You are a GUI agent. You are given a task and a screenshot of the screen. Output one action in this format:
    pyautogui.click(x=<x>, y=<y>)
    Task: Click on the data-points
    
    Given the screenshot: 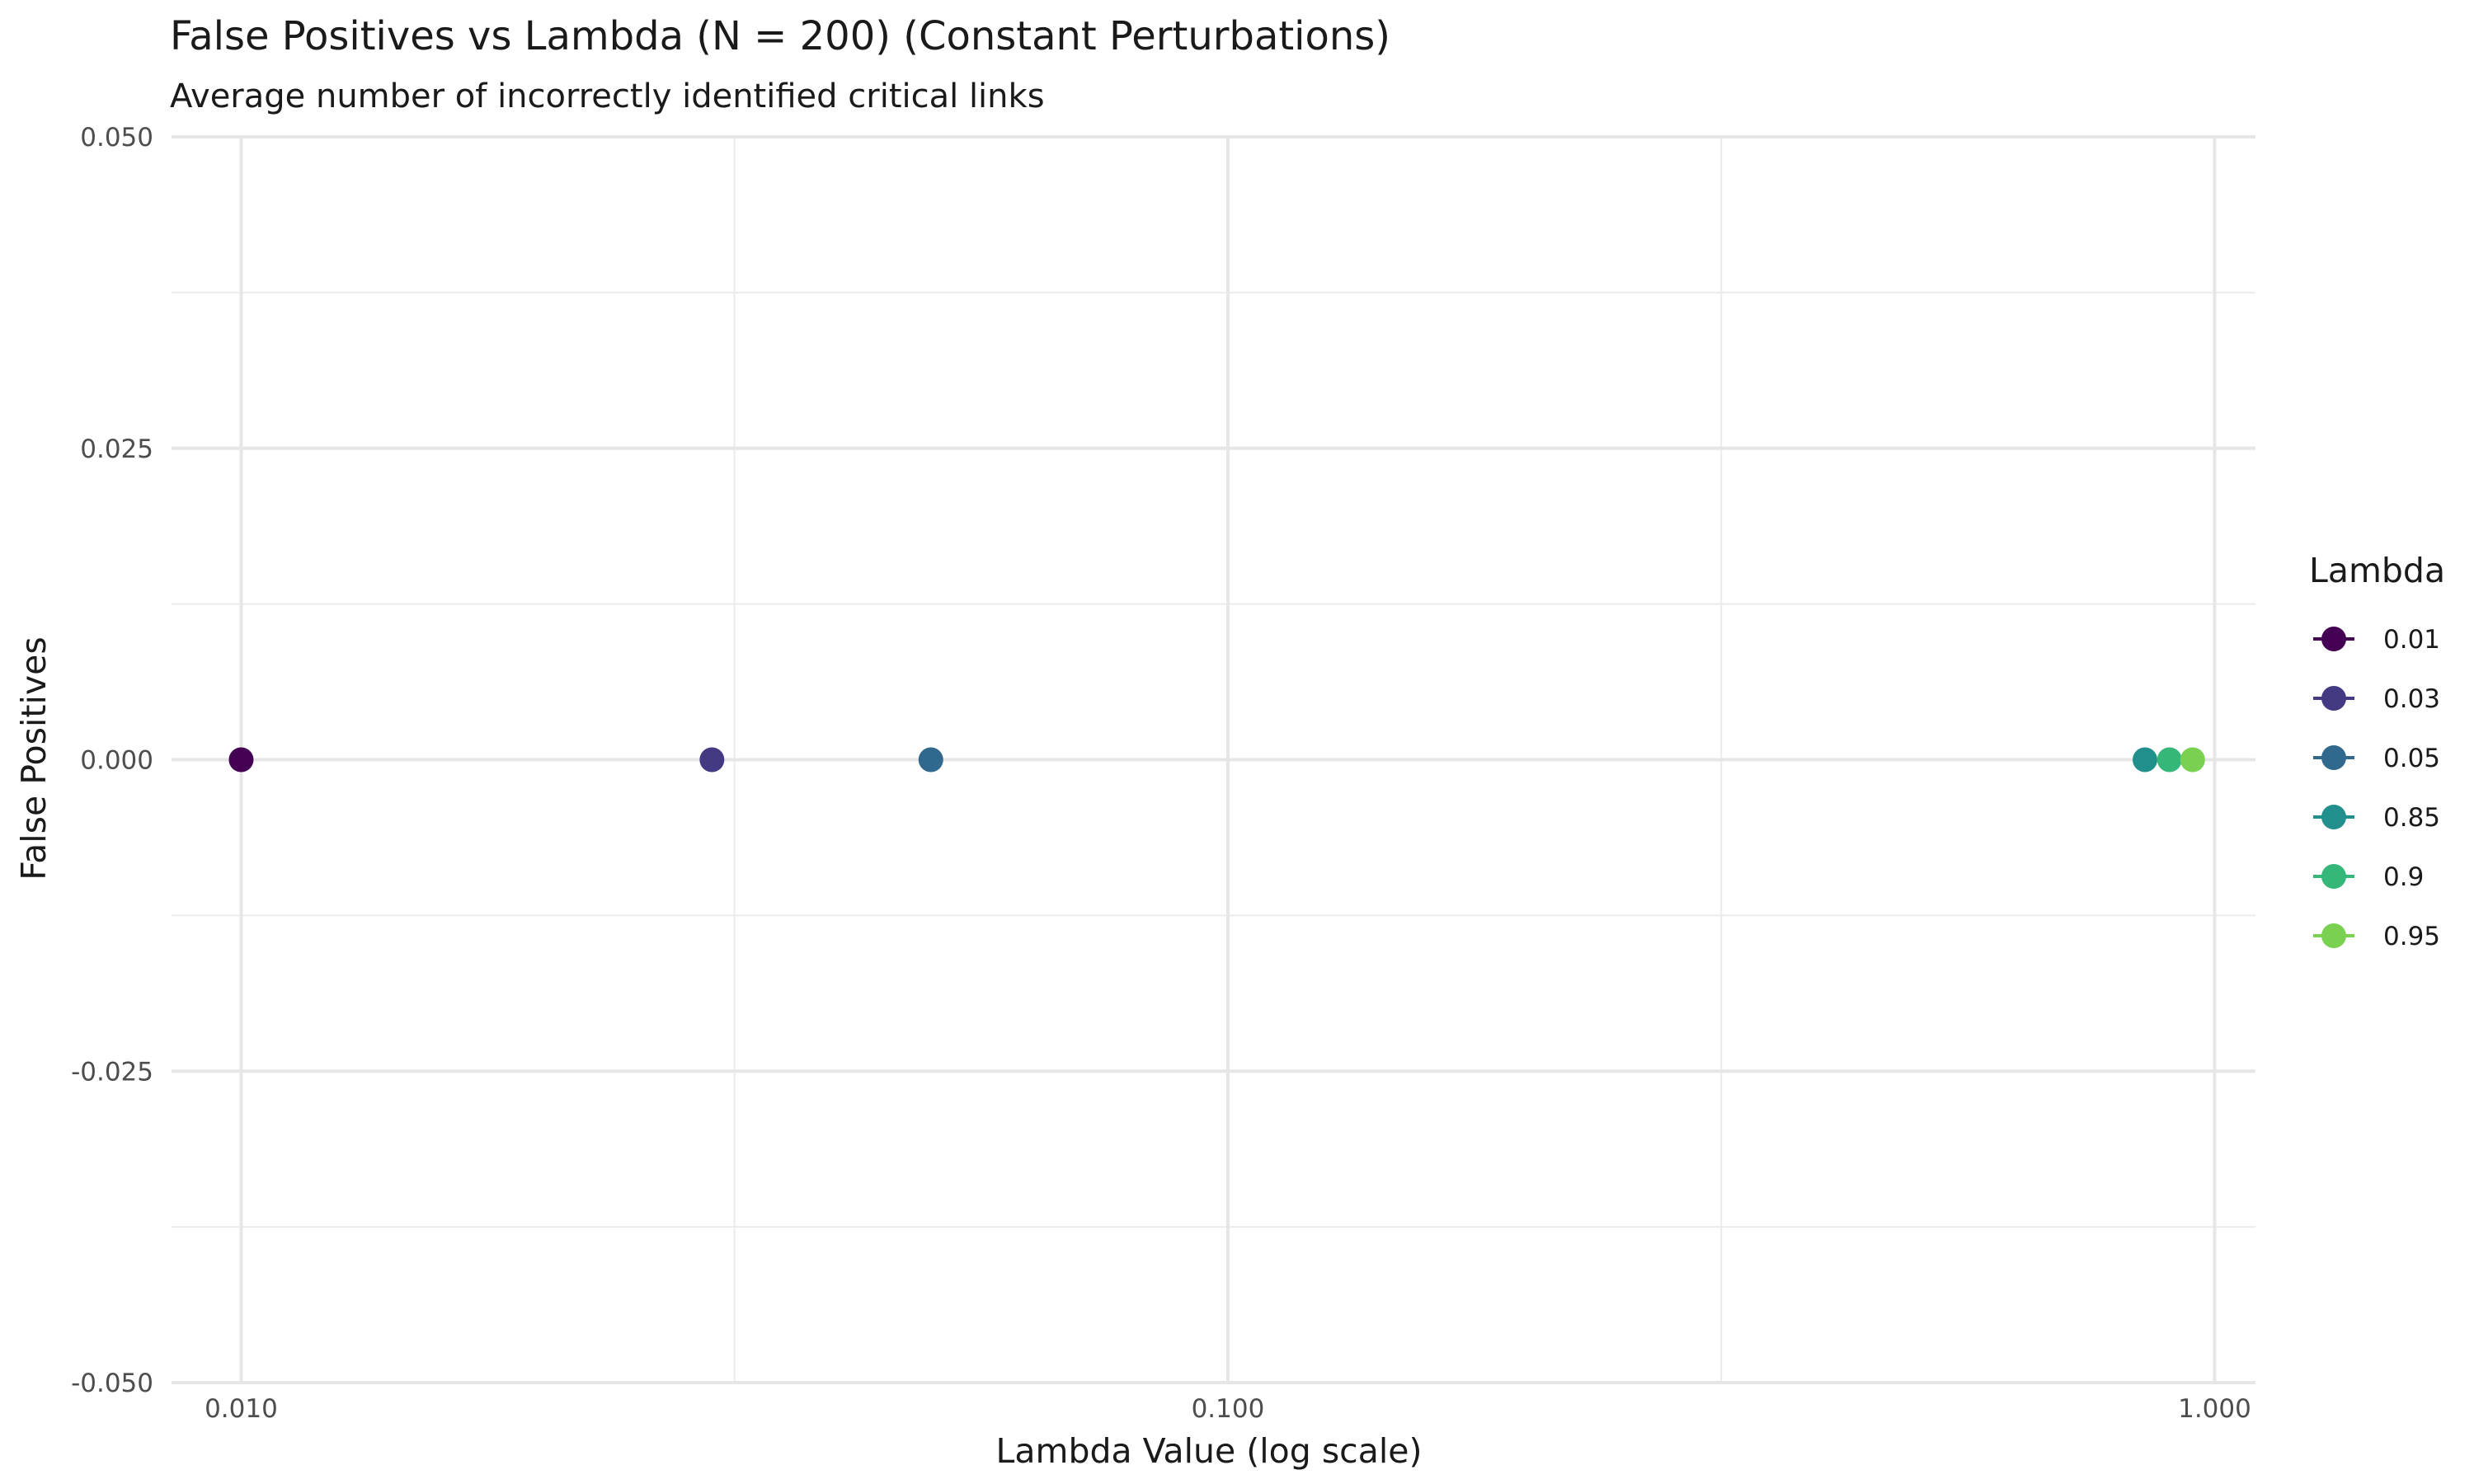 What is the action you would take?
    pyautogui.click(x=1216, y=760)
    